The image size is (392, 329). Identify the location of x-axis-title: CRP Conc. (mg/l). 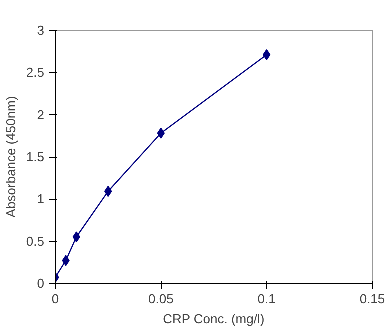
(214, 319).